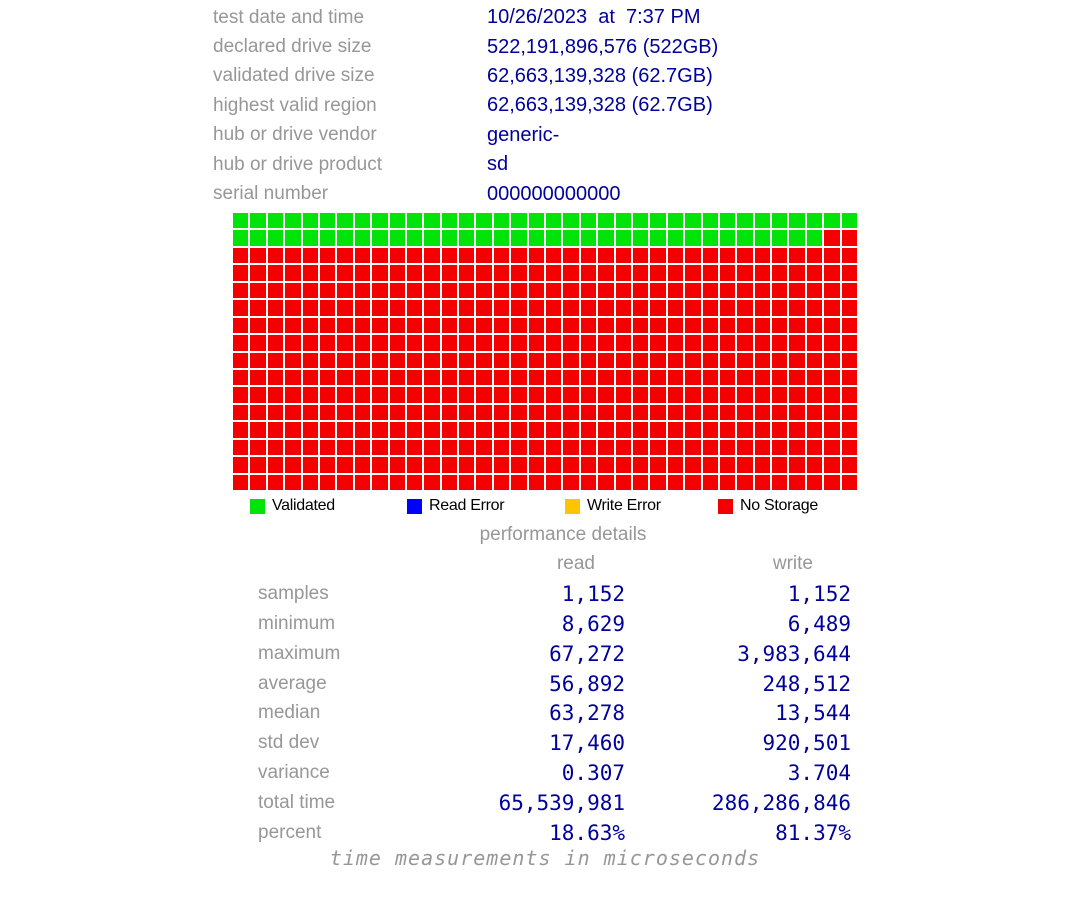 Image resolution: width=1087 pixels, height=905 pixels. Describe the element at coordinates (779, 505) in the screenshot. I see `legend-label: No Storage` at that location.